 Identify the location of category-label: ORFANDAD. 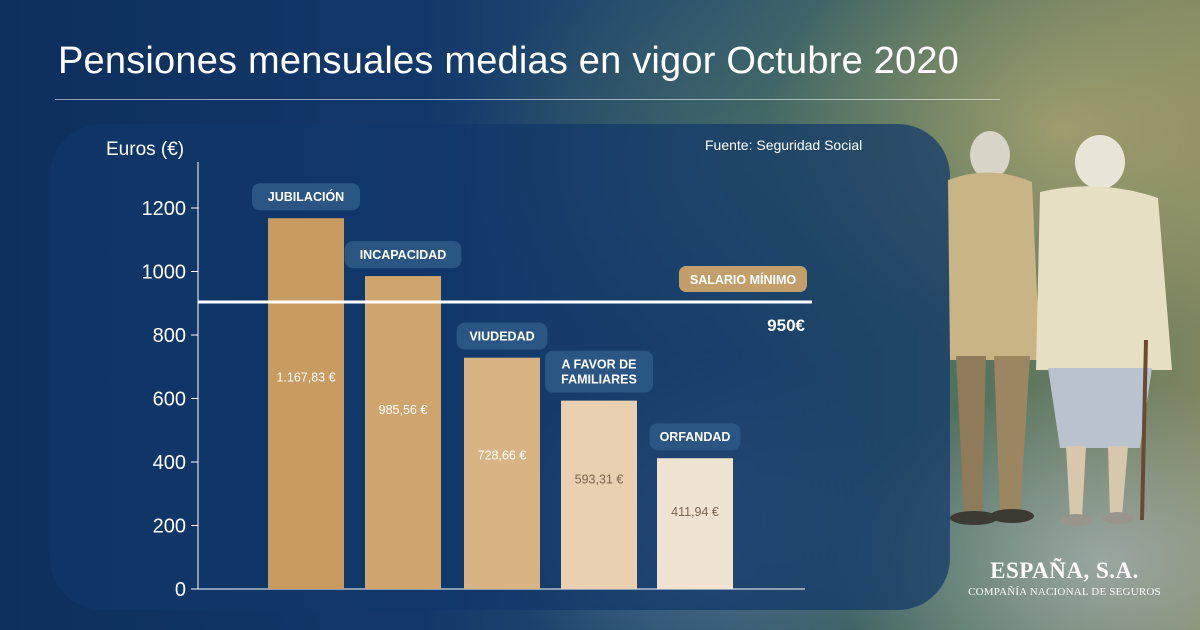
(695, 437).